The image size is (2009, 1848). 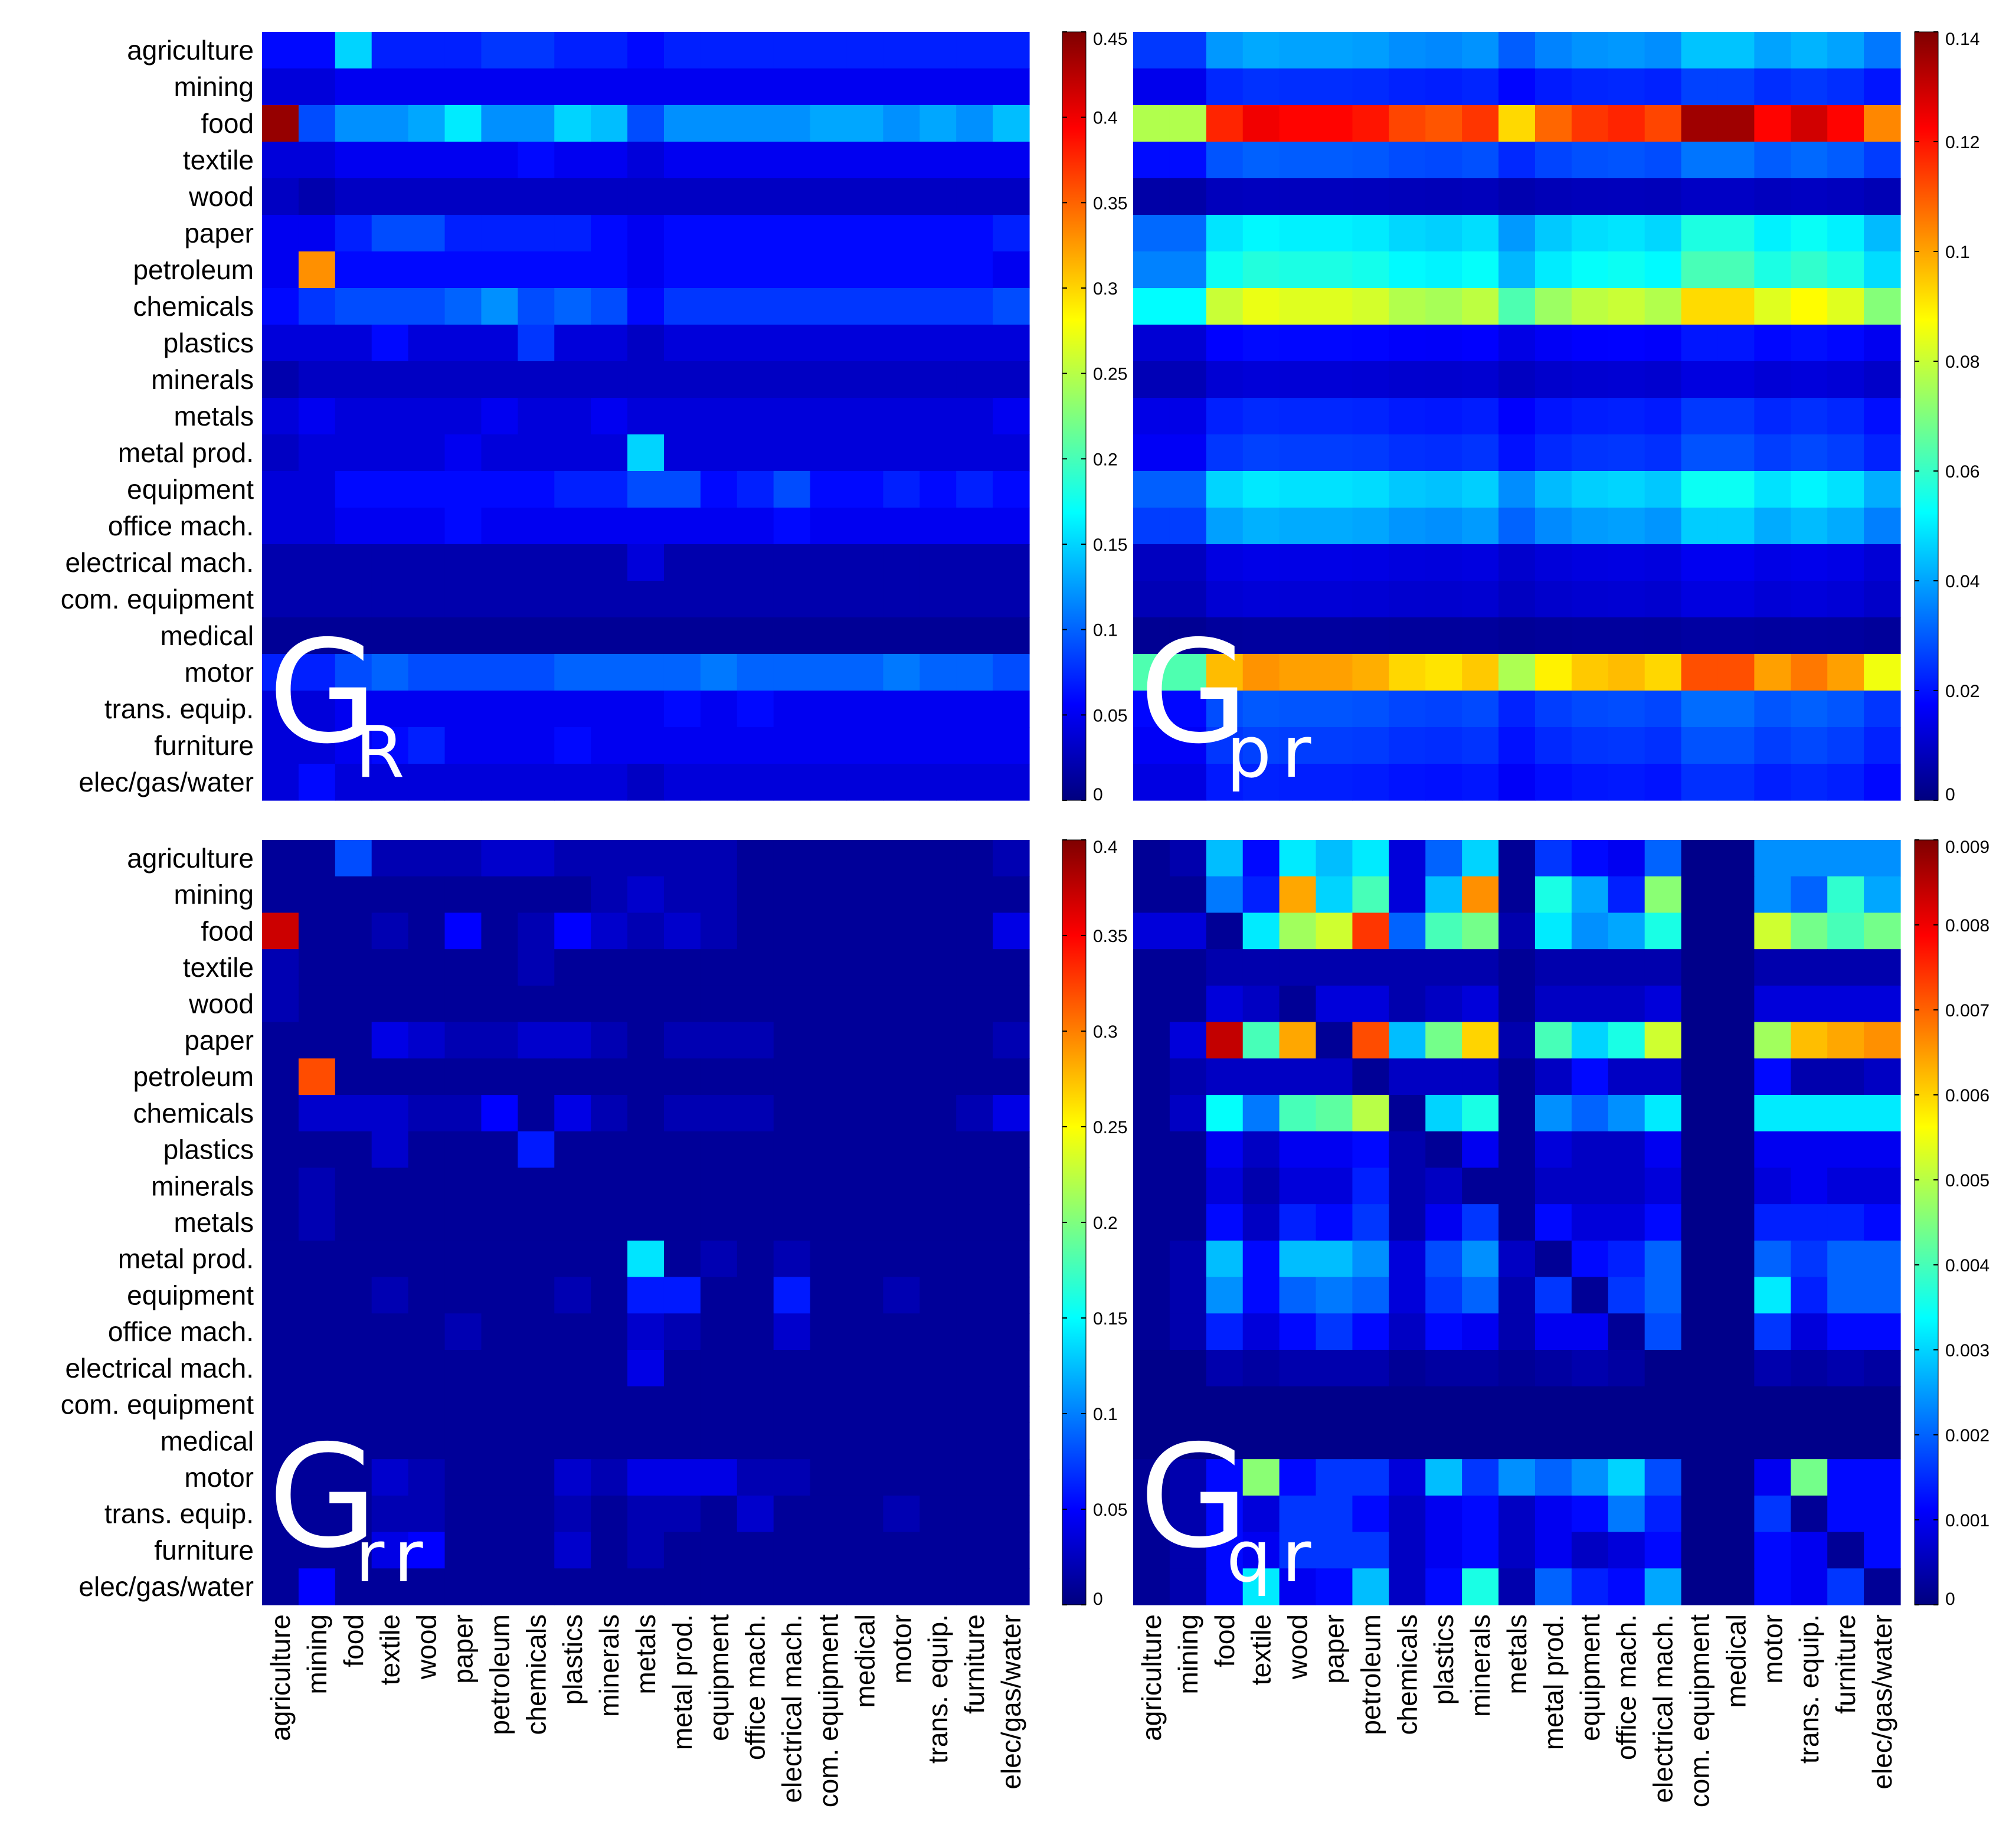 I want to click on colorbar-tick-label: 0.04, so click(x=1962, y=582).